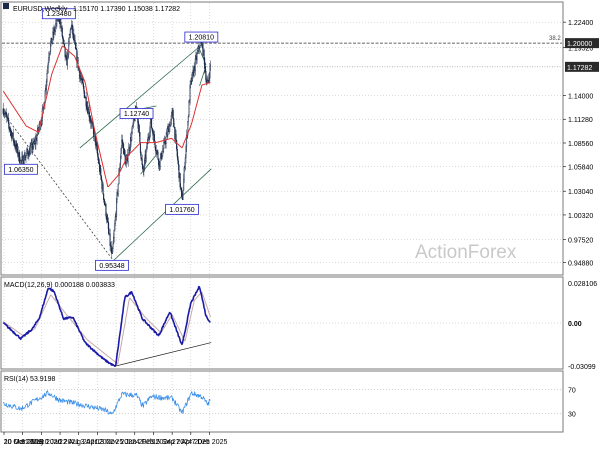  What do you see at coordinates (107, 326) in the screenshot?
I see `macd-lines` at bounding box center [107, 326].